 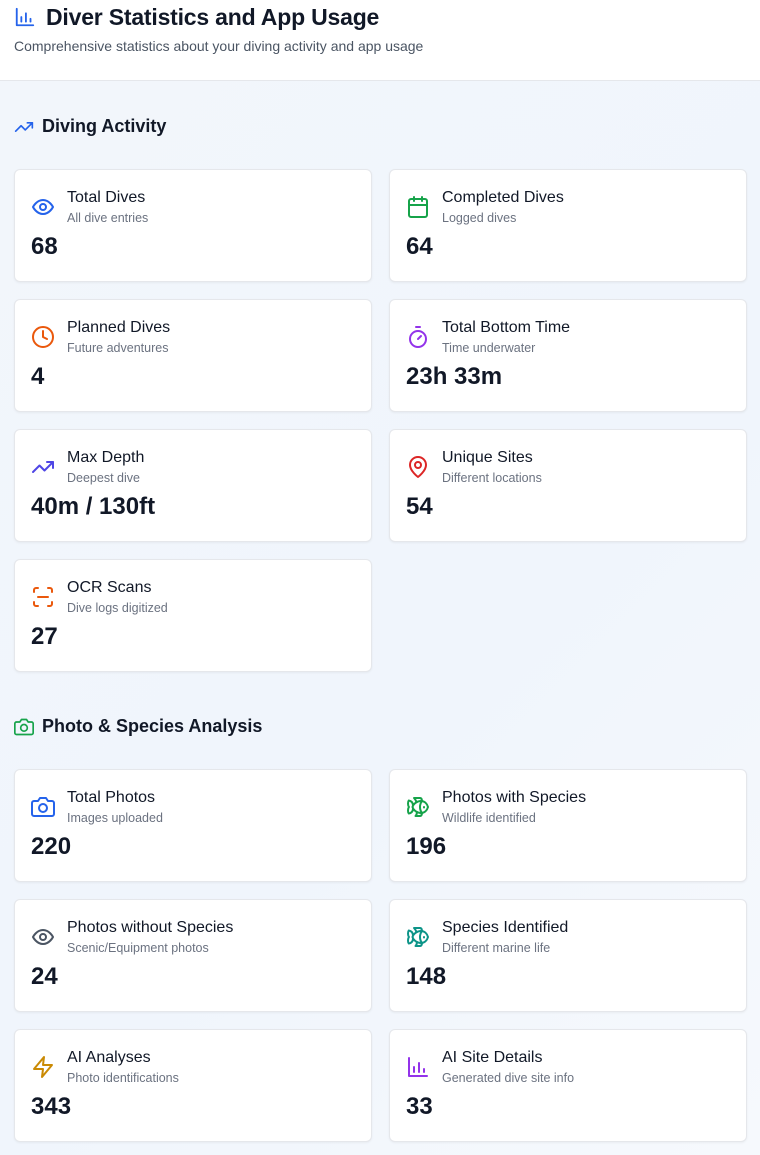 What do you see at coordinates (44, 246) in the screenshot?
I see `stat-card-value: 68` at bounding box center [44, 246].